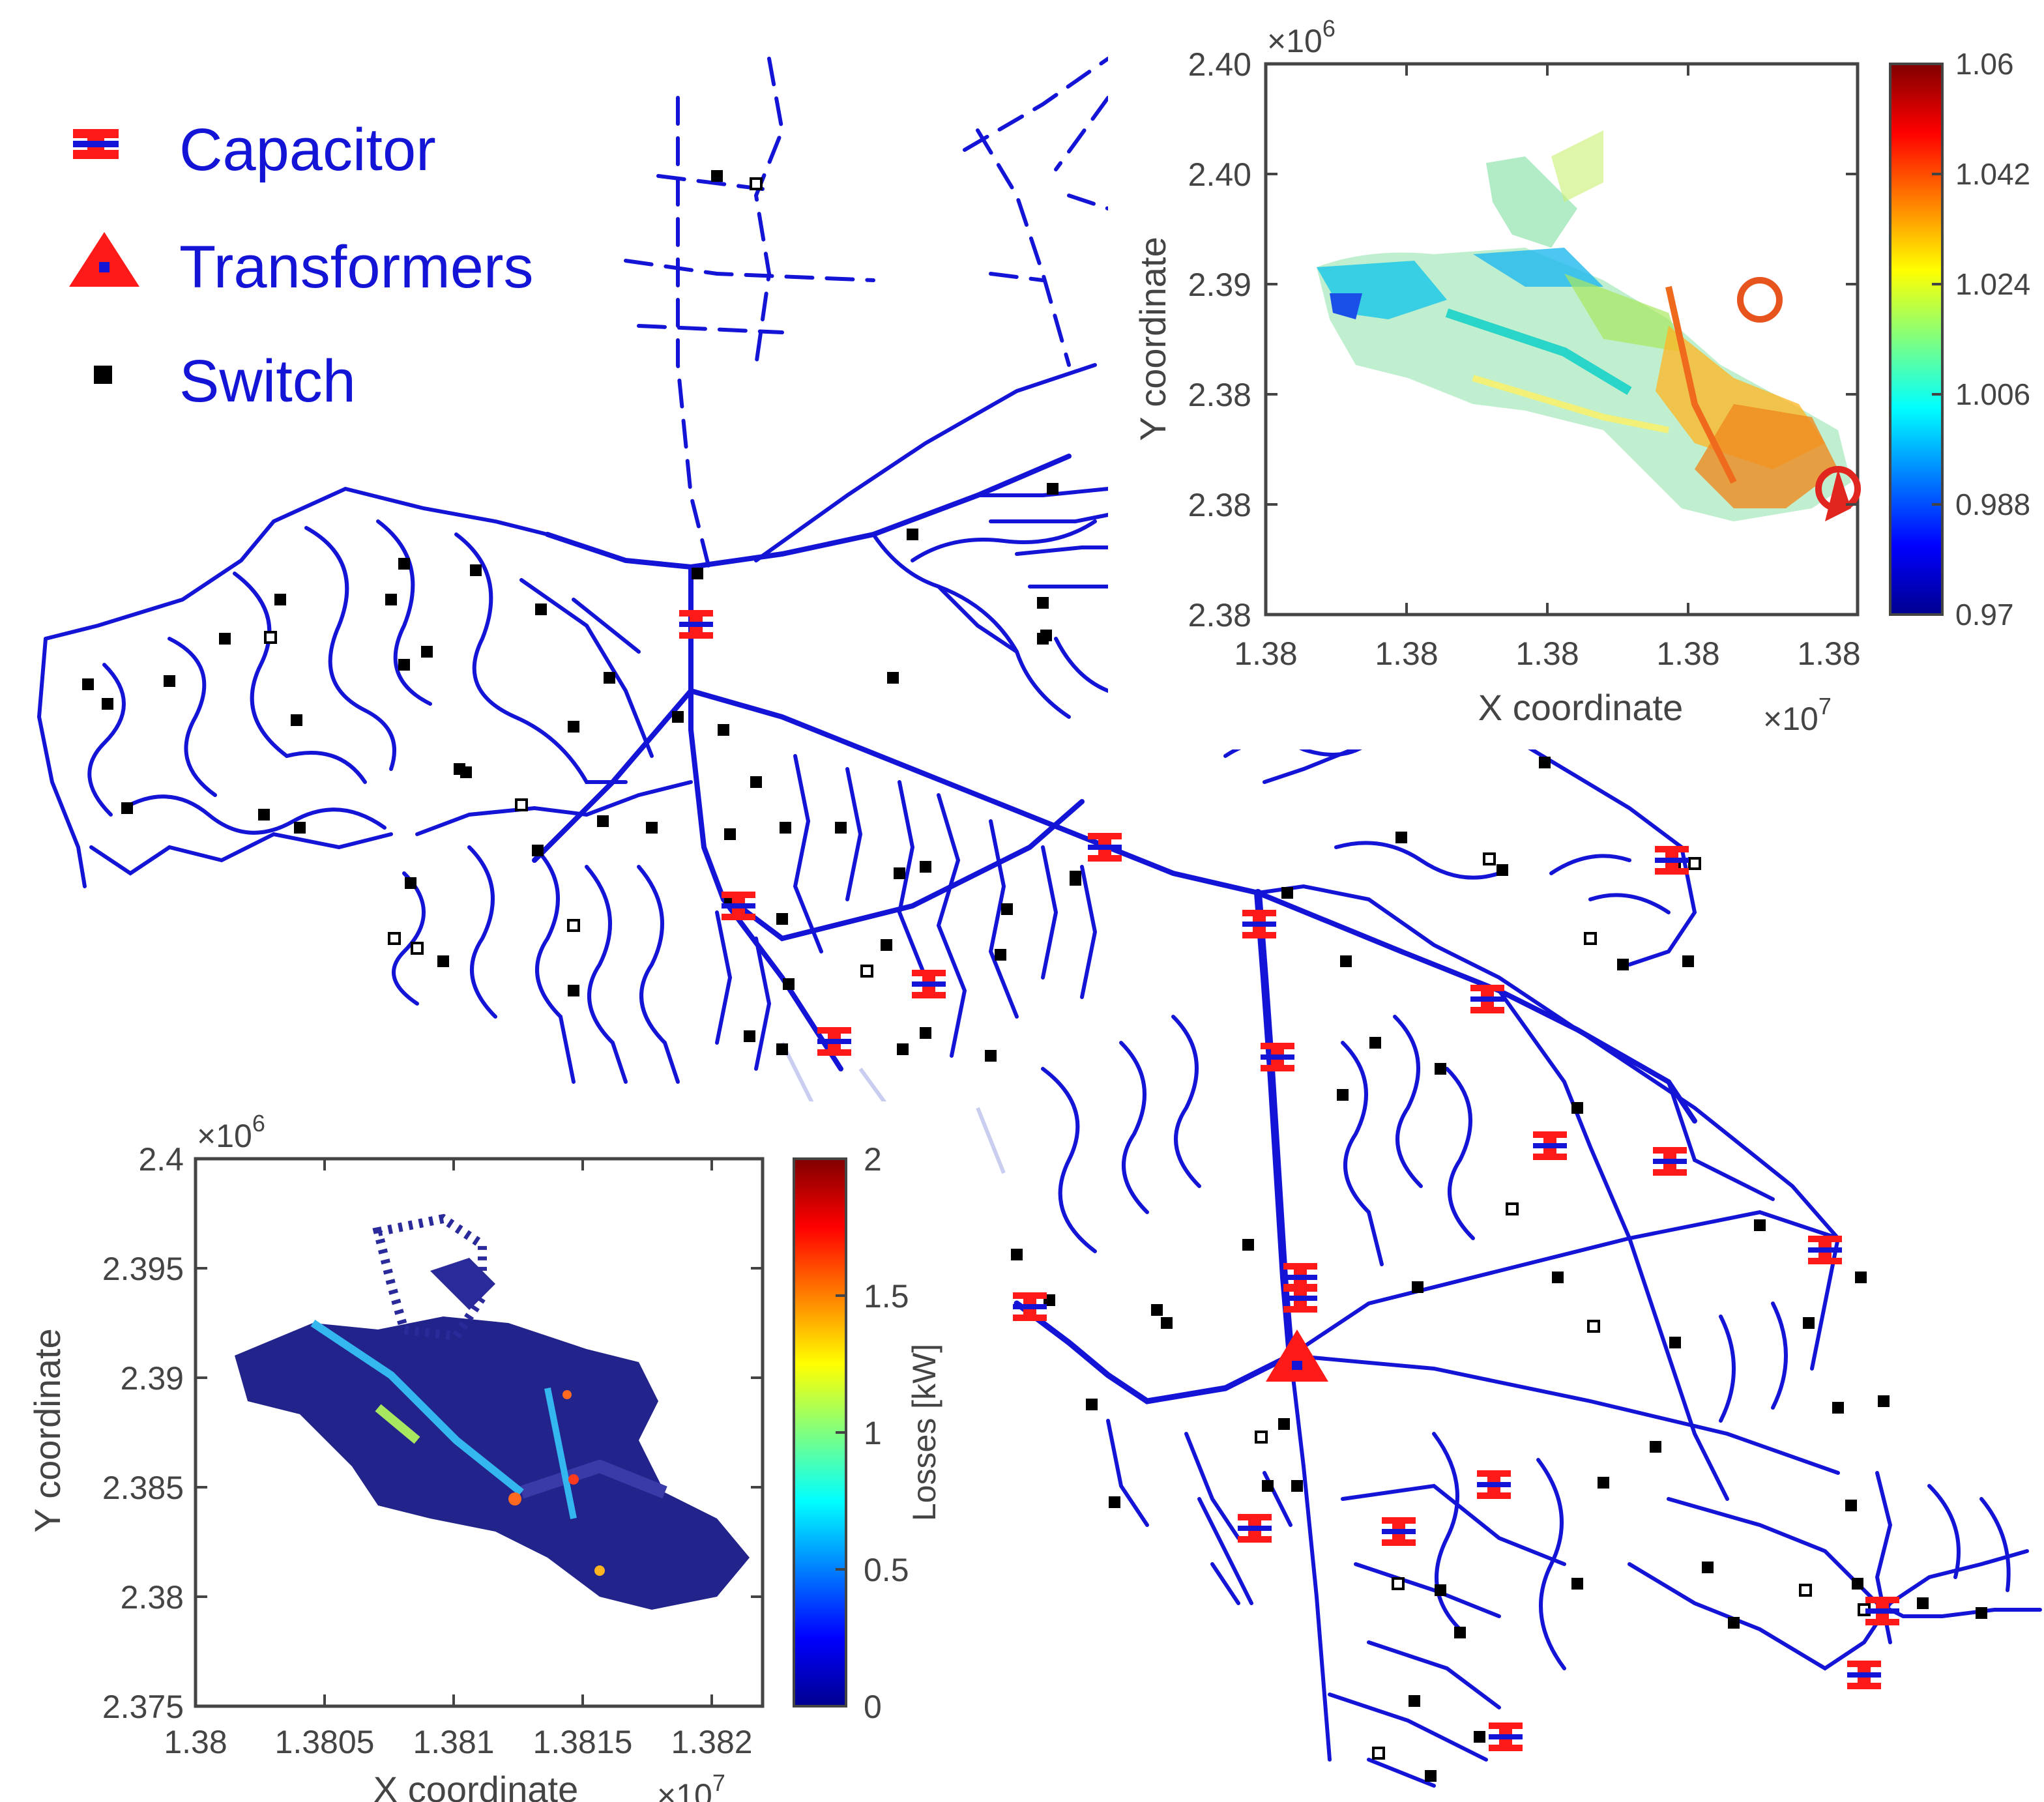 This screenshot has width=2044, height=1802. I want to click on transformer-icon, so click(104, 259).